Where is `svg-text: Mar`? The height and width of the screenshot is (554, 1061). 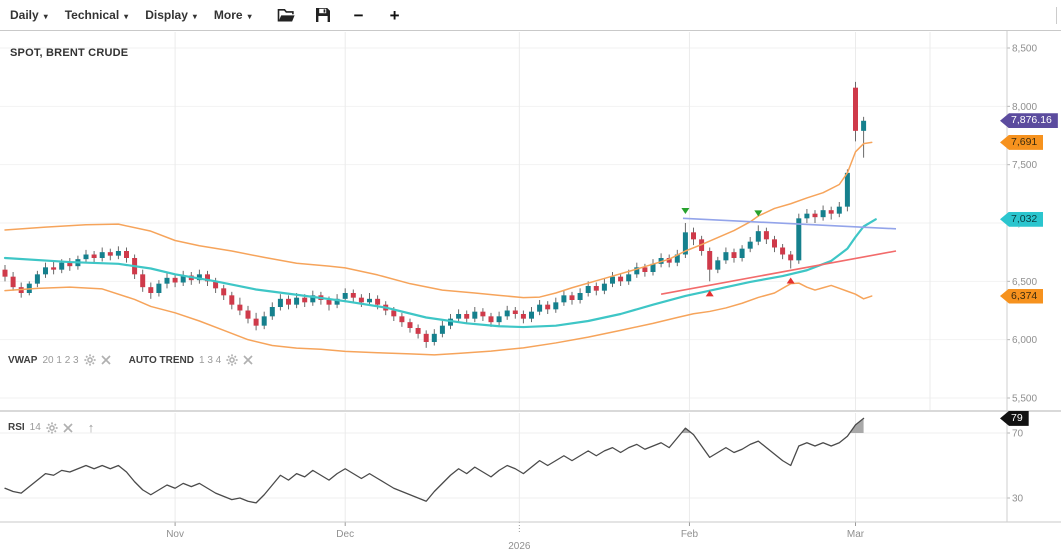
svg-text: Mar is located at coordinates (856, 534).